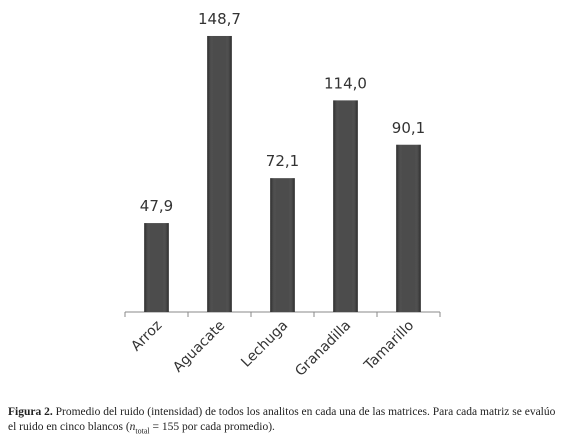 The height and width of the screenshot is (445, 570). Describe the element at coordinates (282, 161) in the screenshot. I see `value-label: 72,1` at that location.